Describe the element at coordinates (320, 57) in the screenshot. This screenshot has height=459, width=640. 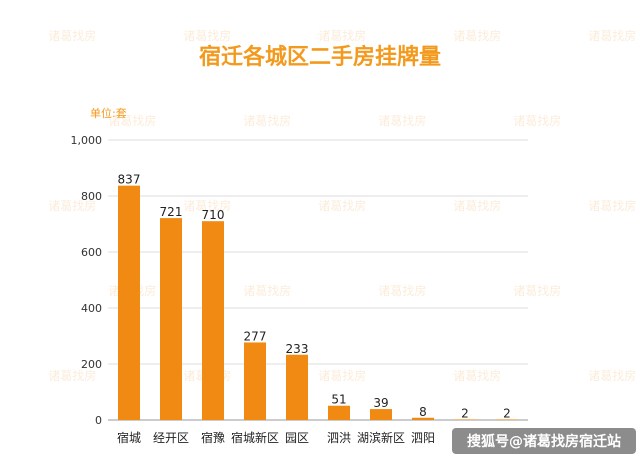
I see `chart-title: 宿迁各城区二手房挂牌量` at that location.